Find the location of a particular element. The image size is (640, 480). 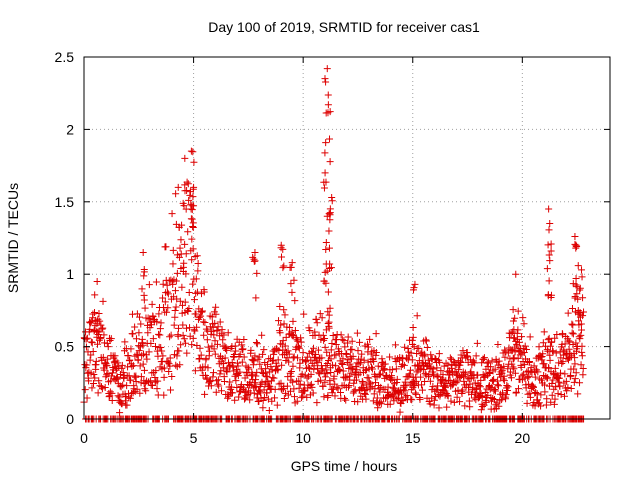

y-tick-label: 1.5 is located at coordinates (65, 202).